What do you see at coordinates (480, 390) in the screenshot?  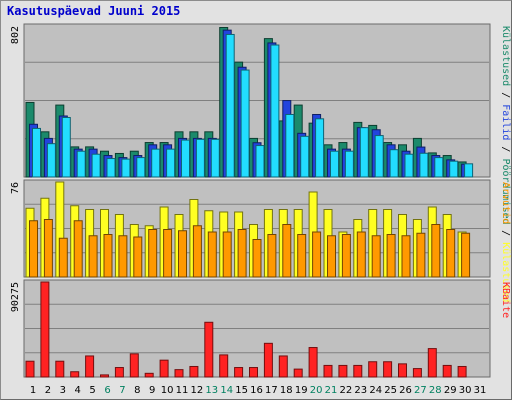 I see `x-label-31: 31` at bounding box center [480, 390].